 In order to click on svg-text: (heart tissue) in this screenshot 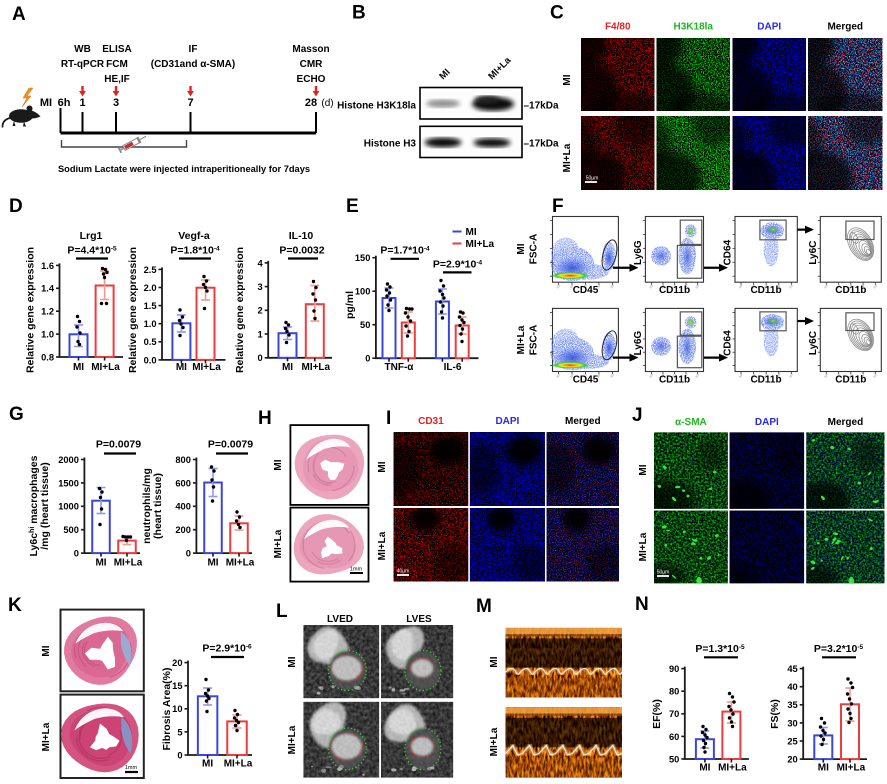, I will do `click(158, 506)`.